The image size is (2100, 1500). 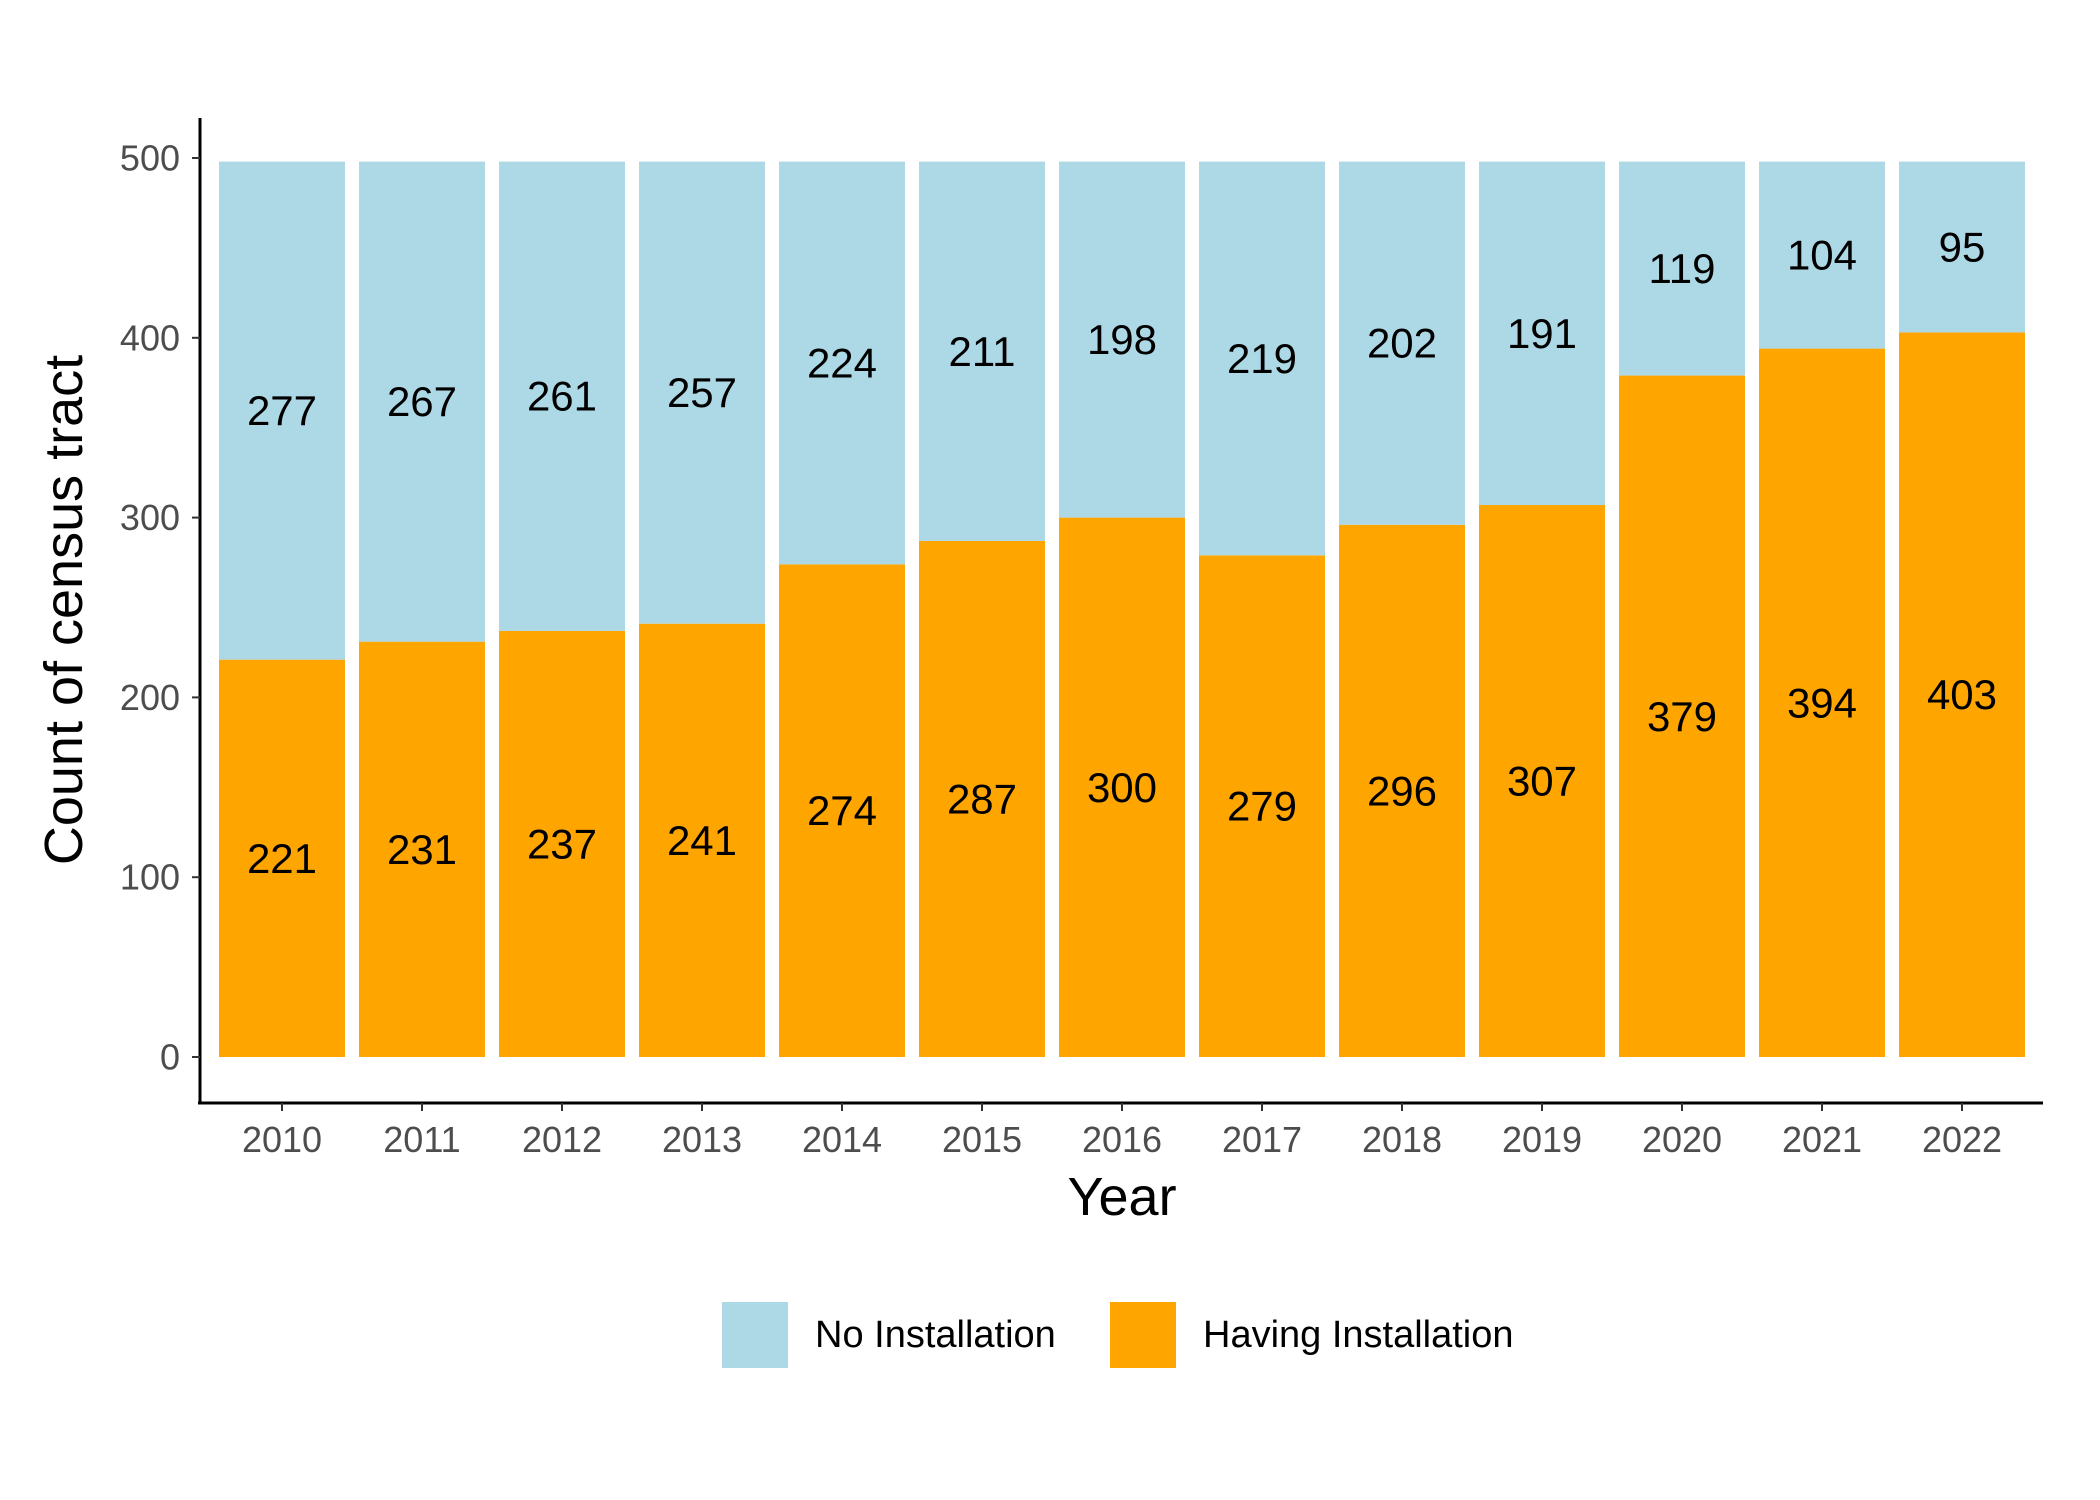 What do you see at coordinates (1122, 1139) in the screenshot?
I see `x-tick-label-2016: 2016` at bounding box center [1122, 1139].